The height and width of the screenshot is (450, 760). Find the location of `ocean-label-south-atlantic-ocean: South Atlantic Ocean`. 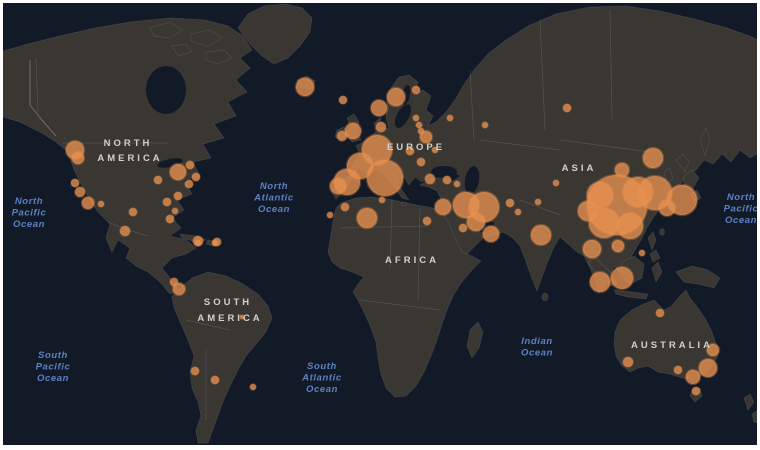

ocean-label-south-atlantic-ocean: South Atlantic Ocean is located at coordinates (321, 378).